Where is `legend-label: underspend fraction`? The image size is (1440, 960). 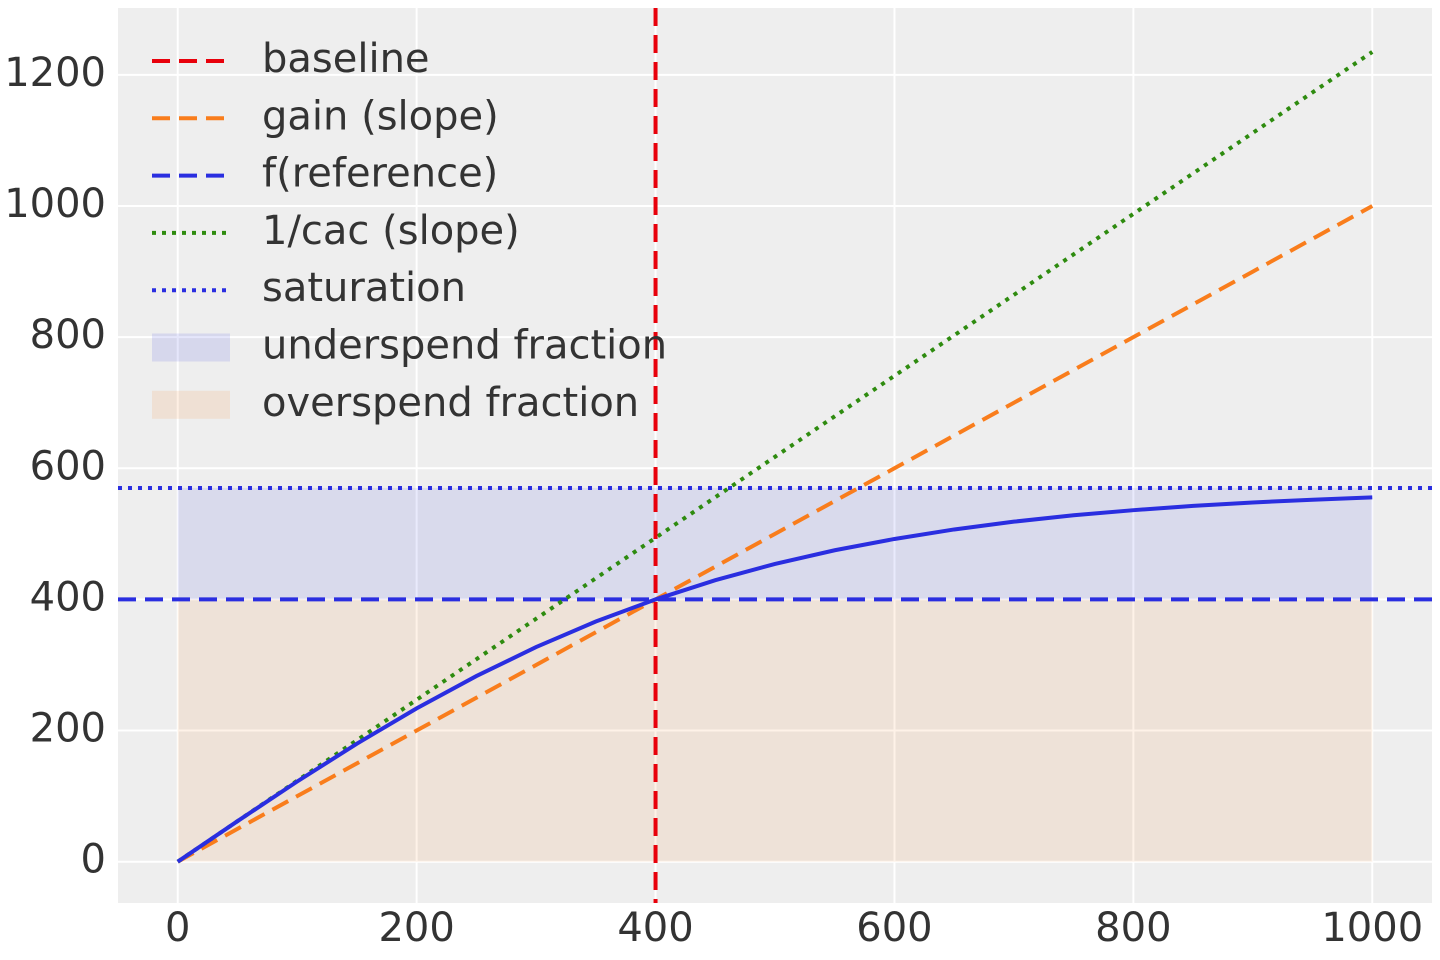 legend-label: underspend fraction is located at coordinates (464, 346).